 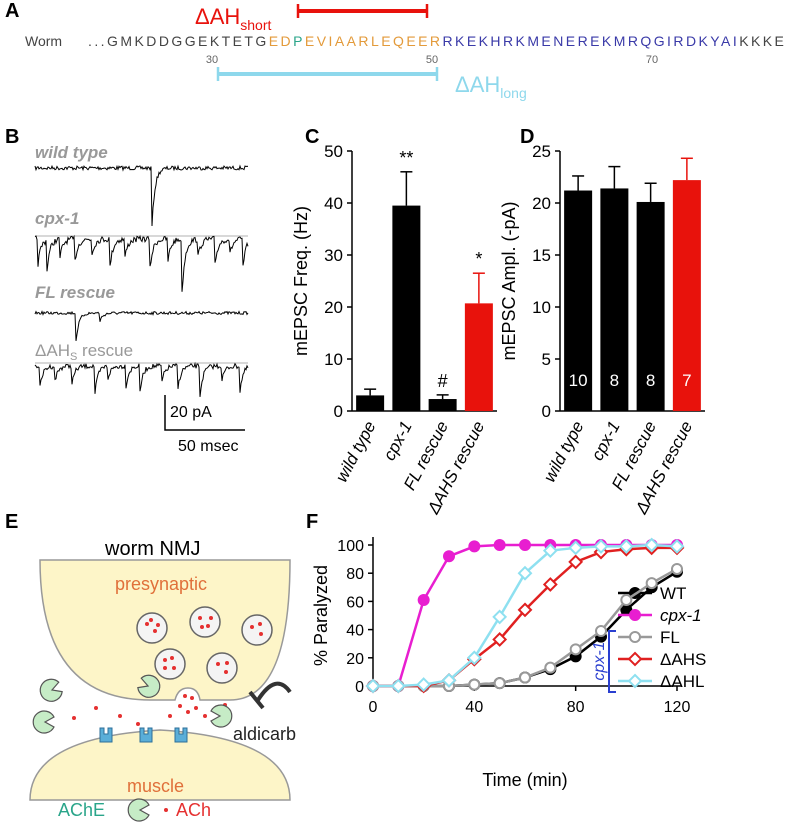 What do you see at coordinates (312, 522) in the screenshot?
I see `panel-letter: F` at bounding box center [312, 522].